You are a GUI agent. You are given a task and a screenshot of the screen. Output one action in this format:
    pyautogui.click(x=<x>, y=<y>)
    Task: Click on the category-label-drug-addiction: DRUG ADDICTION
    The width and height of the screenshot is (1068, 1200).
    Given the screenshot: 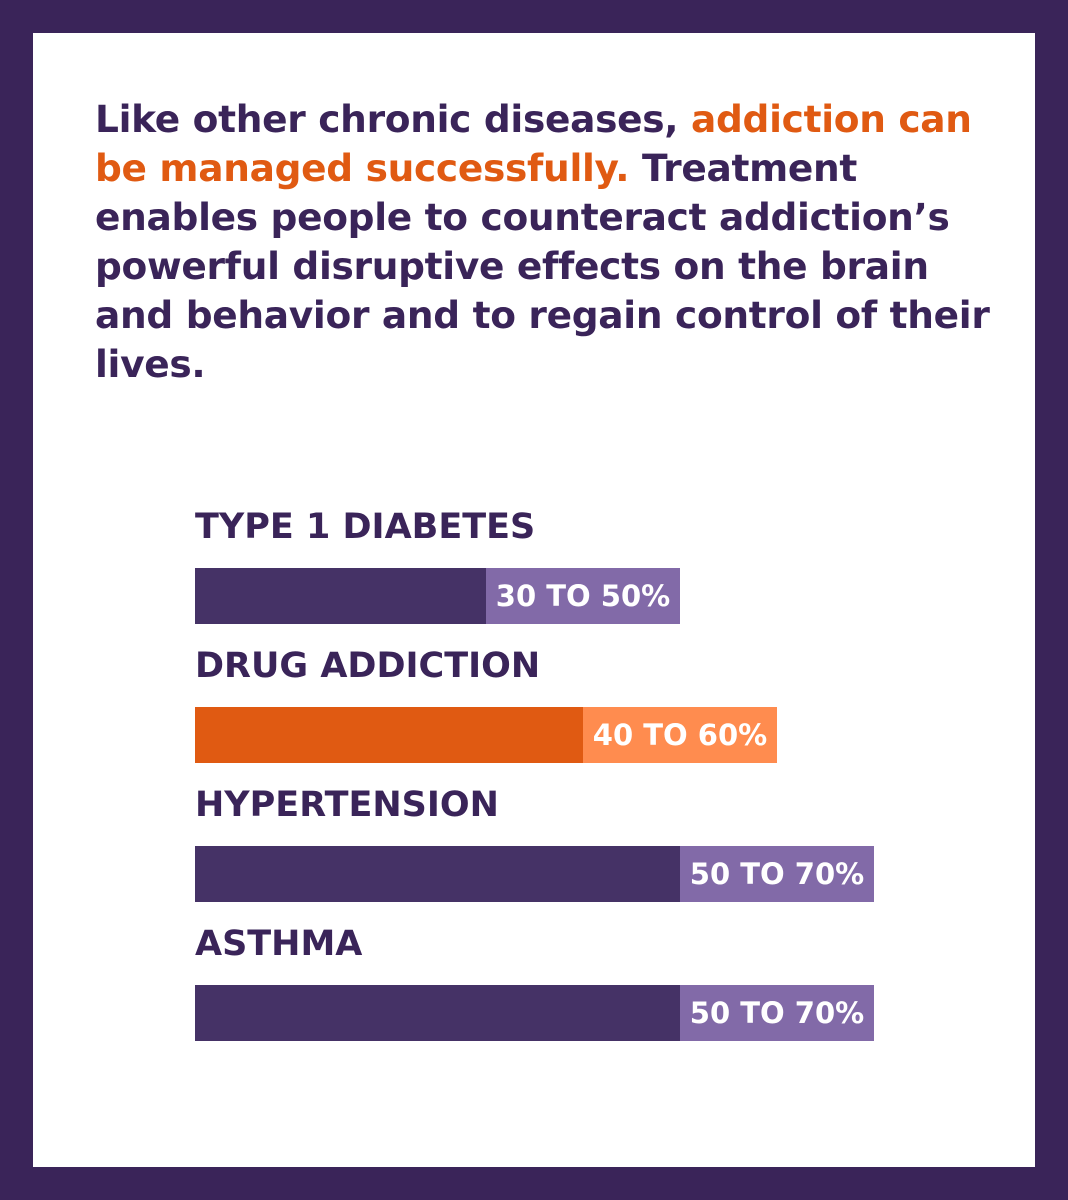 What is the action you would take?
    pyautogui.click(x=367, y=666)
    